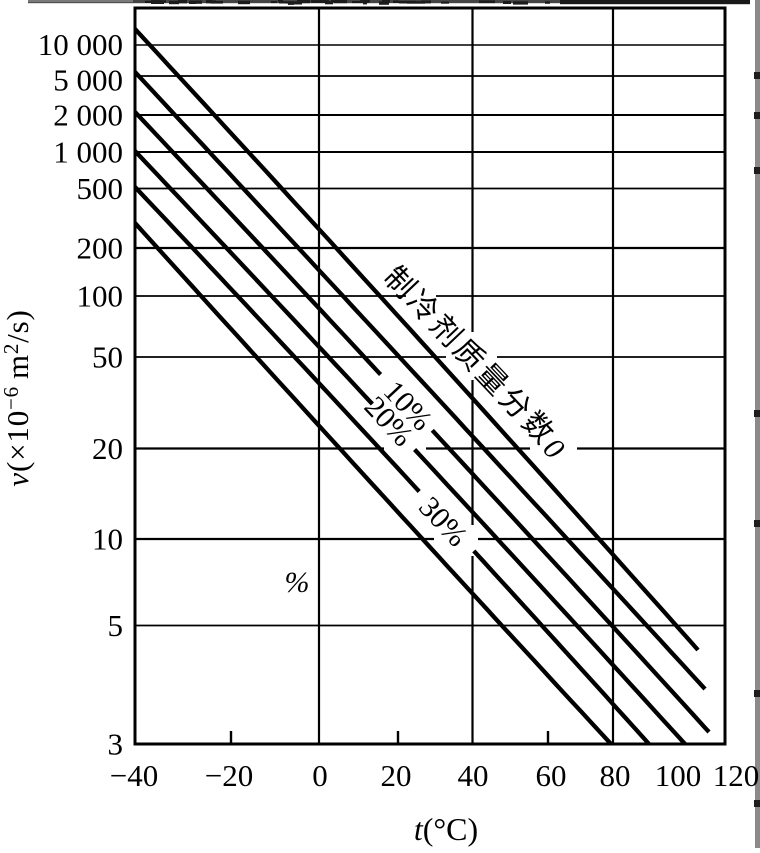 Image resolution: width=760 pixels, height=853 pixels. I want to click on svg-text: 500, so click(100, 188).